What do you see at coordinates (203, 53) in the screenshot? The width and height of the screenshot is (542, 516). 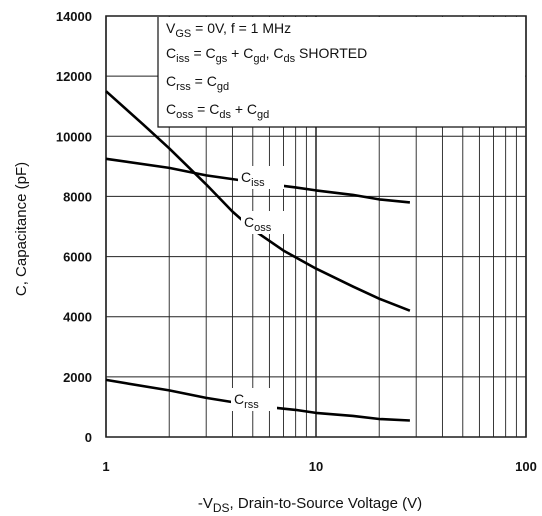 I see `legend-row-2-text: = C` at bounding box center [203, 53].